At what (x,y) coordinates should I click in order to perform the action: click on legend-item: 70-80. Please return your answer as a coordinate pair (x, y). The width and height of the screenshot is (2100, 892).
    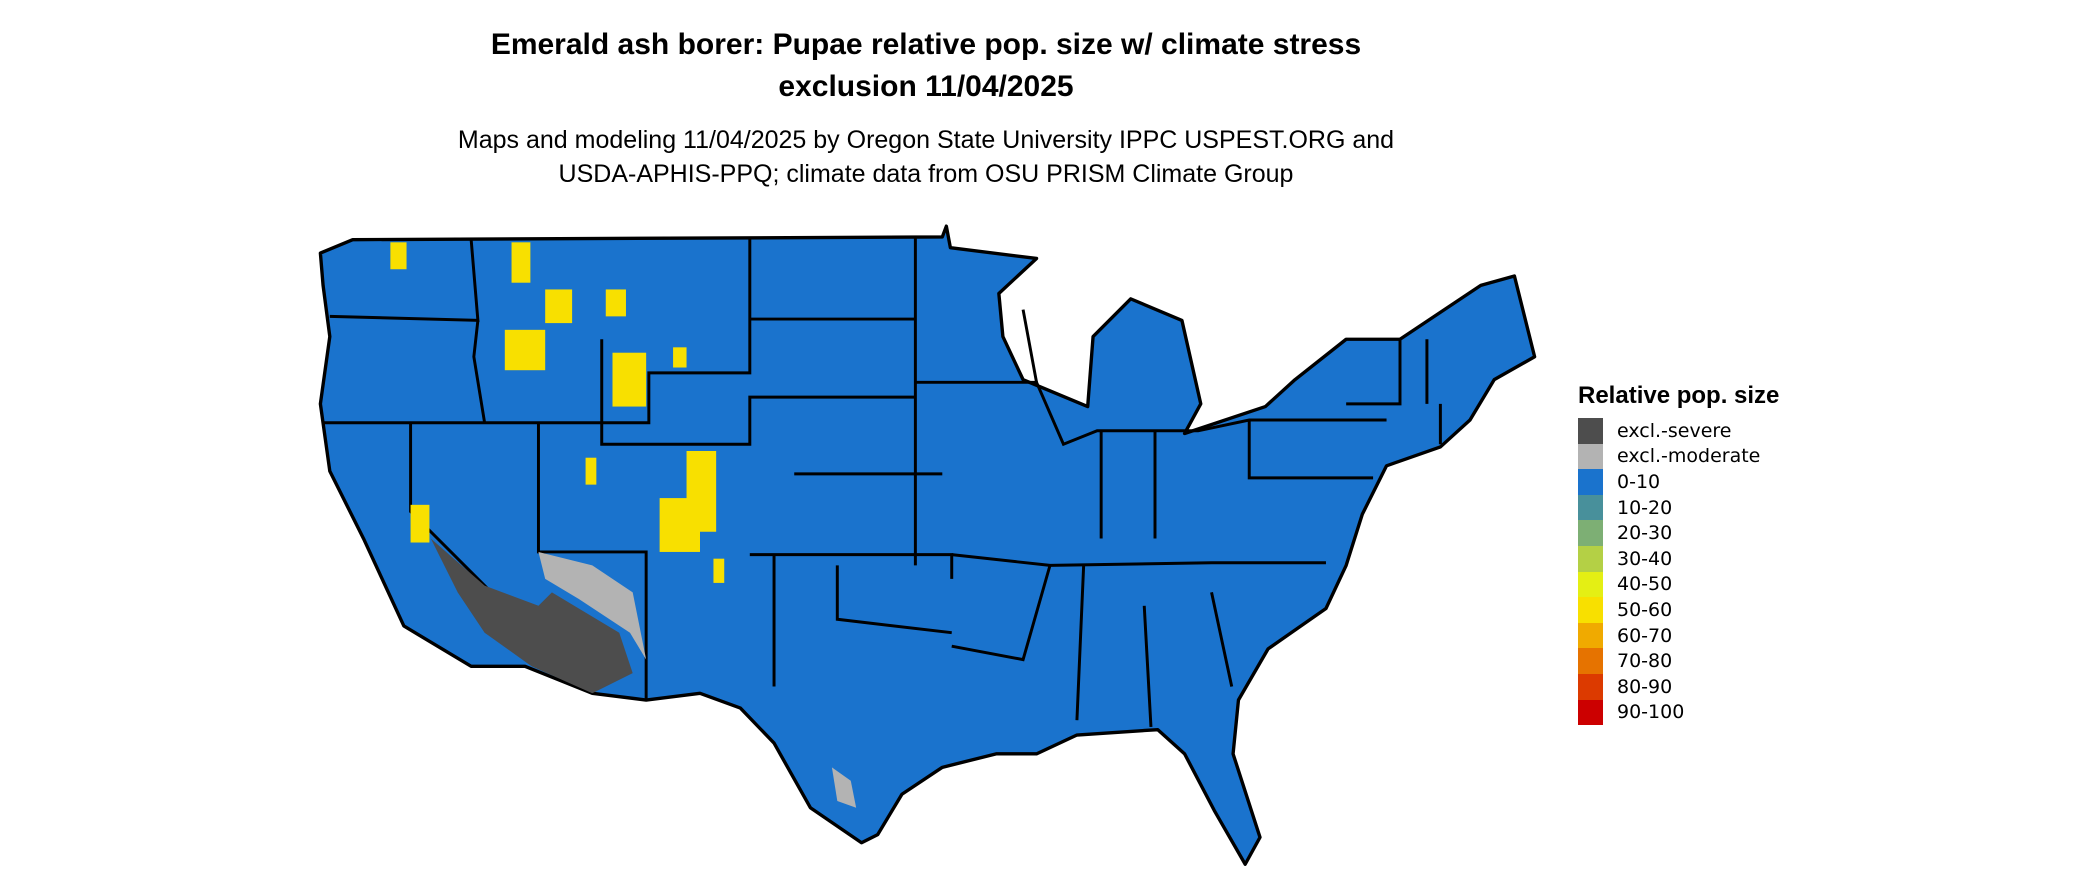
    Looking at the image, I should click on (1678, 661).